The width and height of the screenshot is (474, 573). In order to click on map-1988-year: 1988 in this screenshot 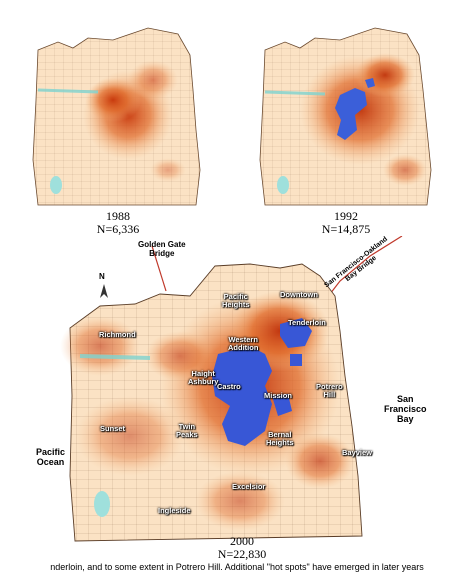, I will do `click(118, 216)`.